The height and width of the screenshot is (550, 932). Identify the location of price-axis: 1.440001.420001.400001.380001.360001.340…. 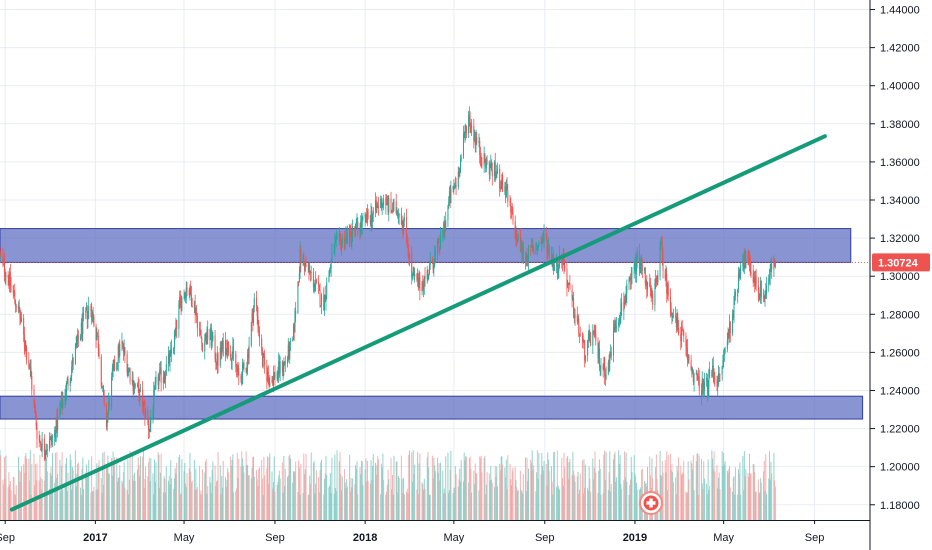
(895, 258).